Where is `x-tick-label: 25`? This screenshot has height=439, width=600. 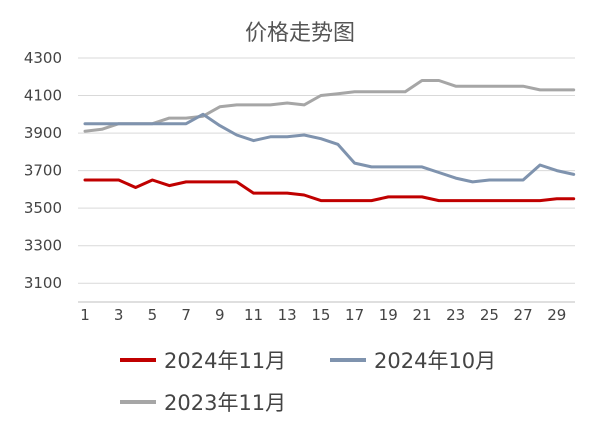 x-tick-label: 25 is located at coordinates (489, 315).